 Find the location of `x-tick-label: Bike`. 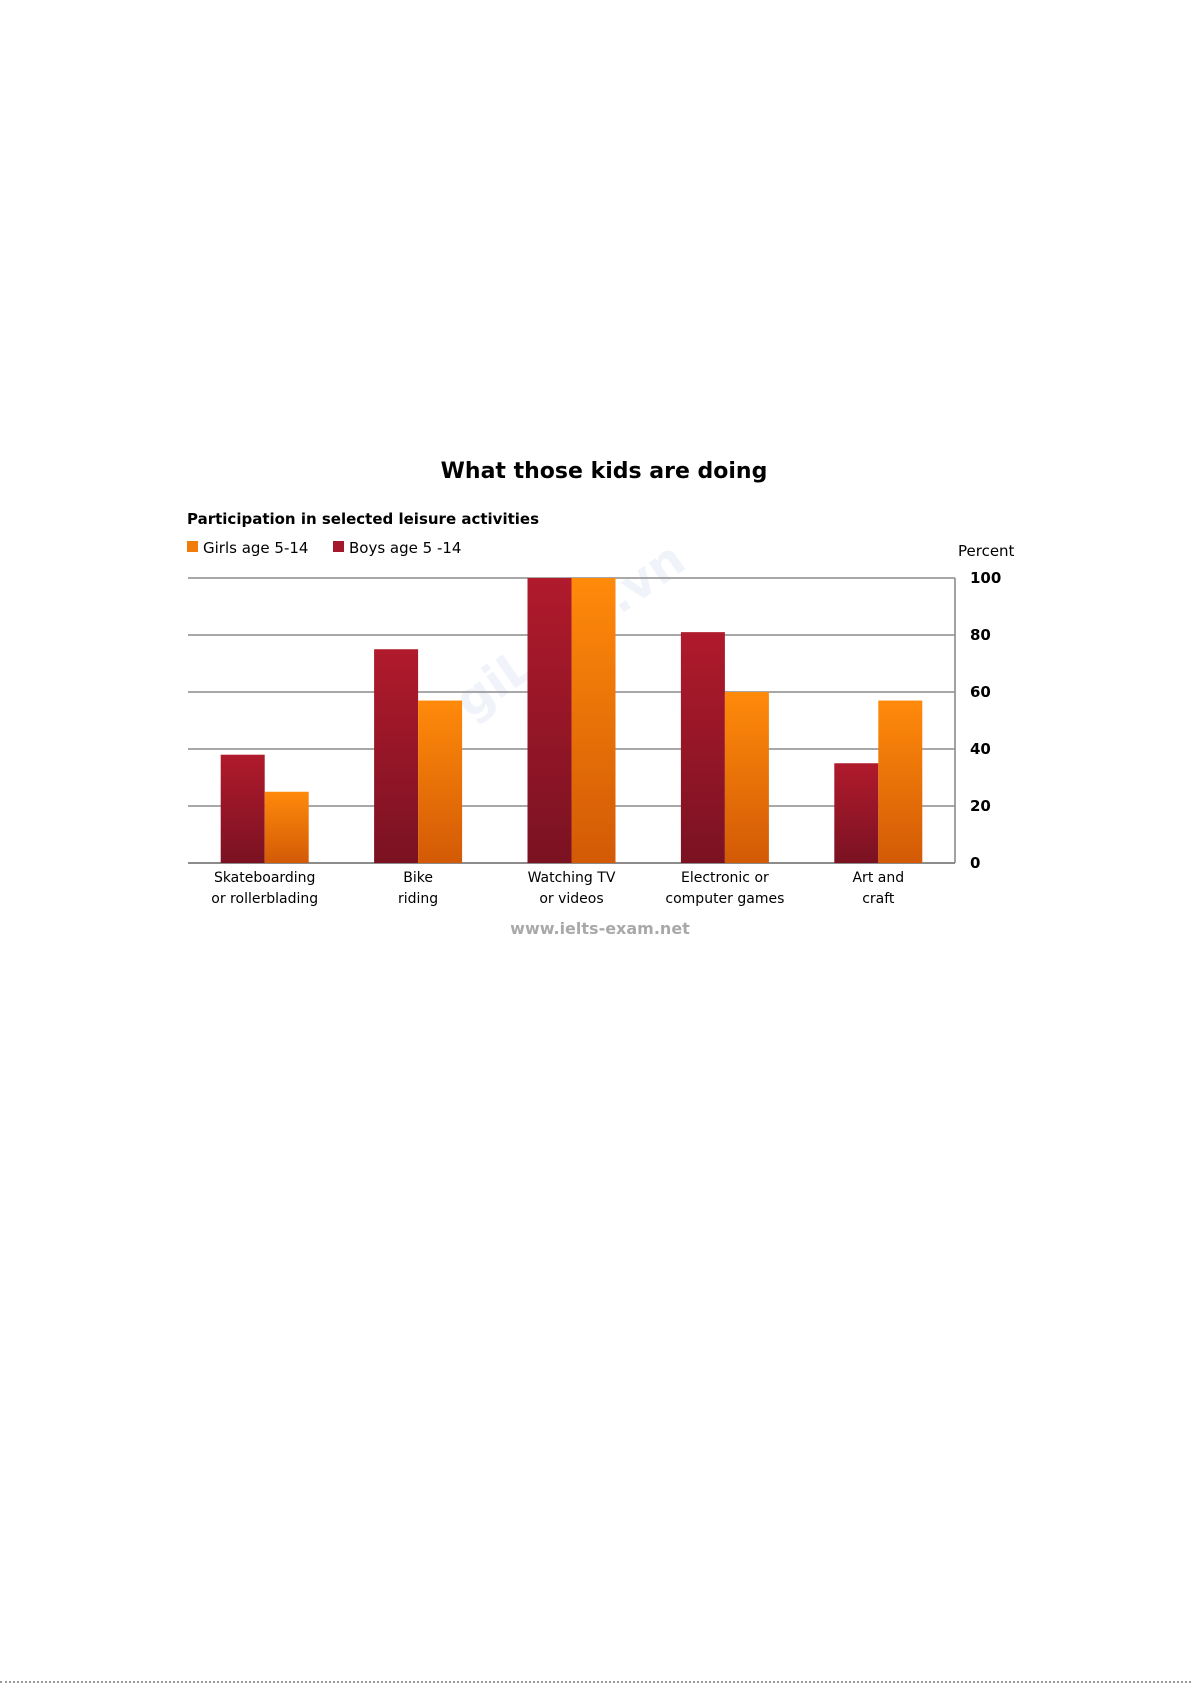

x-tick-label: Bike is located at coordinates (418, 878).